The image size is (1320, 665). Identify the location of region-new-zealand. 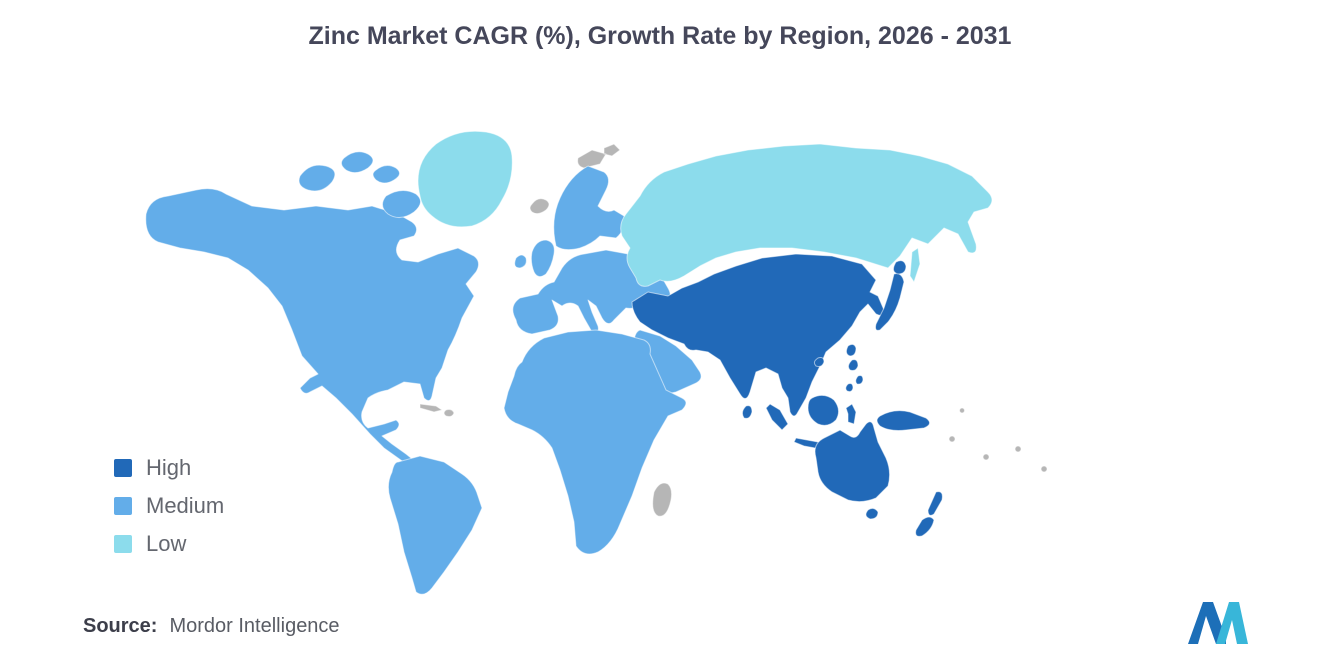
(929, 514).